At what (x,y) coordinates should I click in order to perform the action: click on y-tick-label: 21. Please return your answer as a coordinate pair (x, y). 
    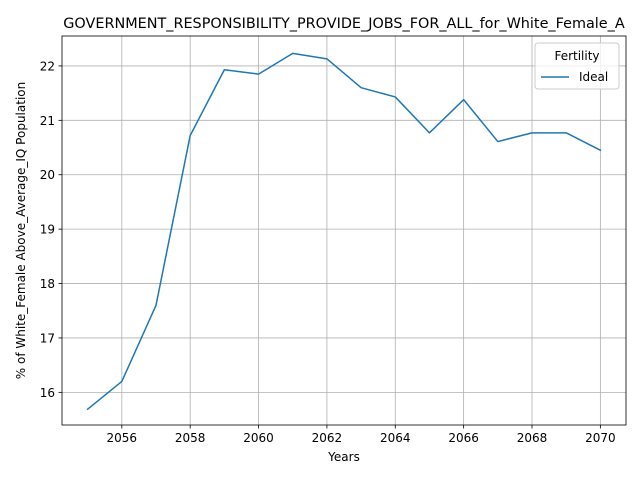
    Looking at the image, I should click on (47, 121).